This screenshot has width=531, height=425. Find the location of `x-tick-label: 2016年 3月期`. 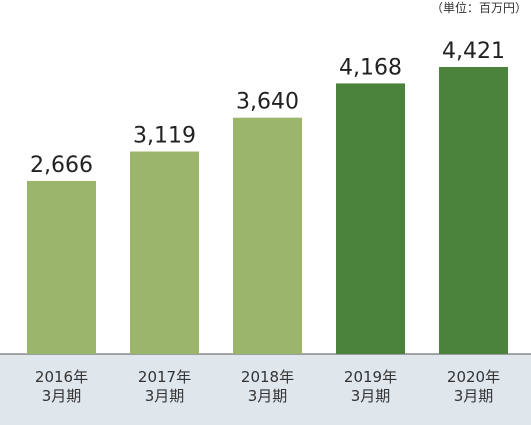

x-tick-label: 2016年 3月期 is located at coordinates (61, 386).